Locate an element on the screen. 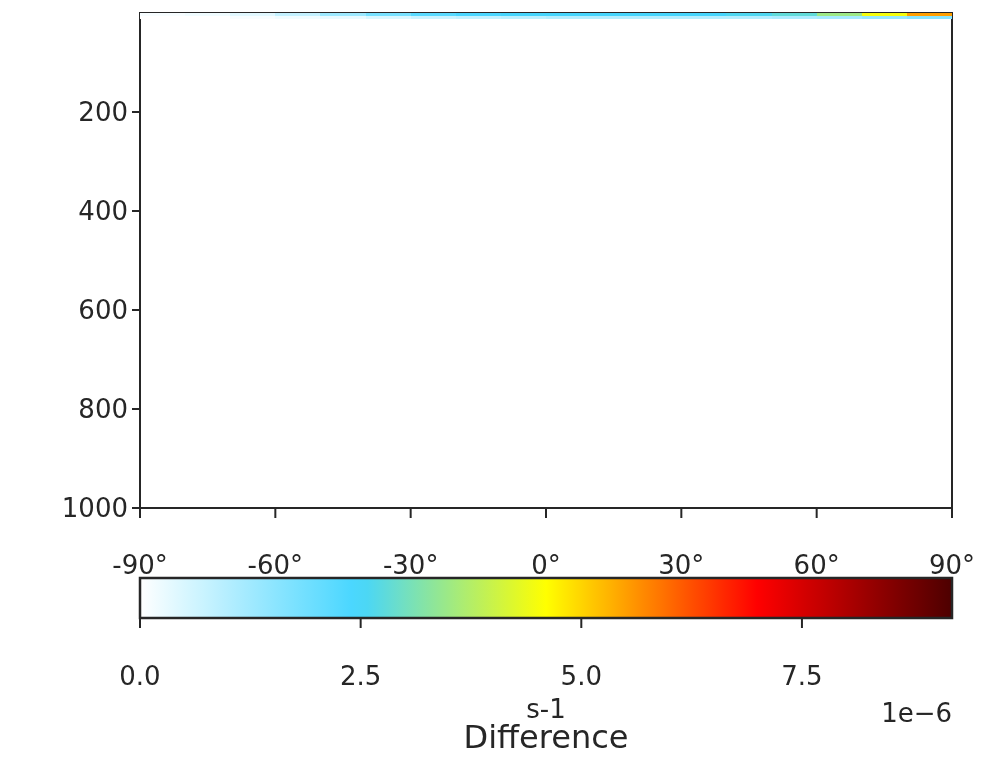  y-tick-label: 800 is located at coordinates (103, 409).